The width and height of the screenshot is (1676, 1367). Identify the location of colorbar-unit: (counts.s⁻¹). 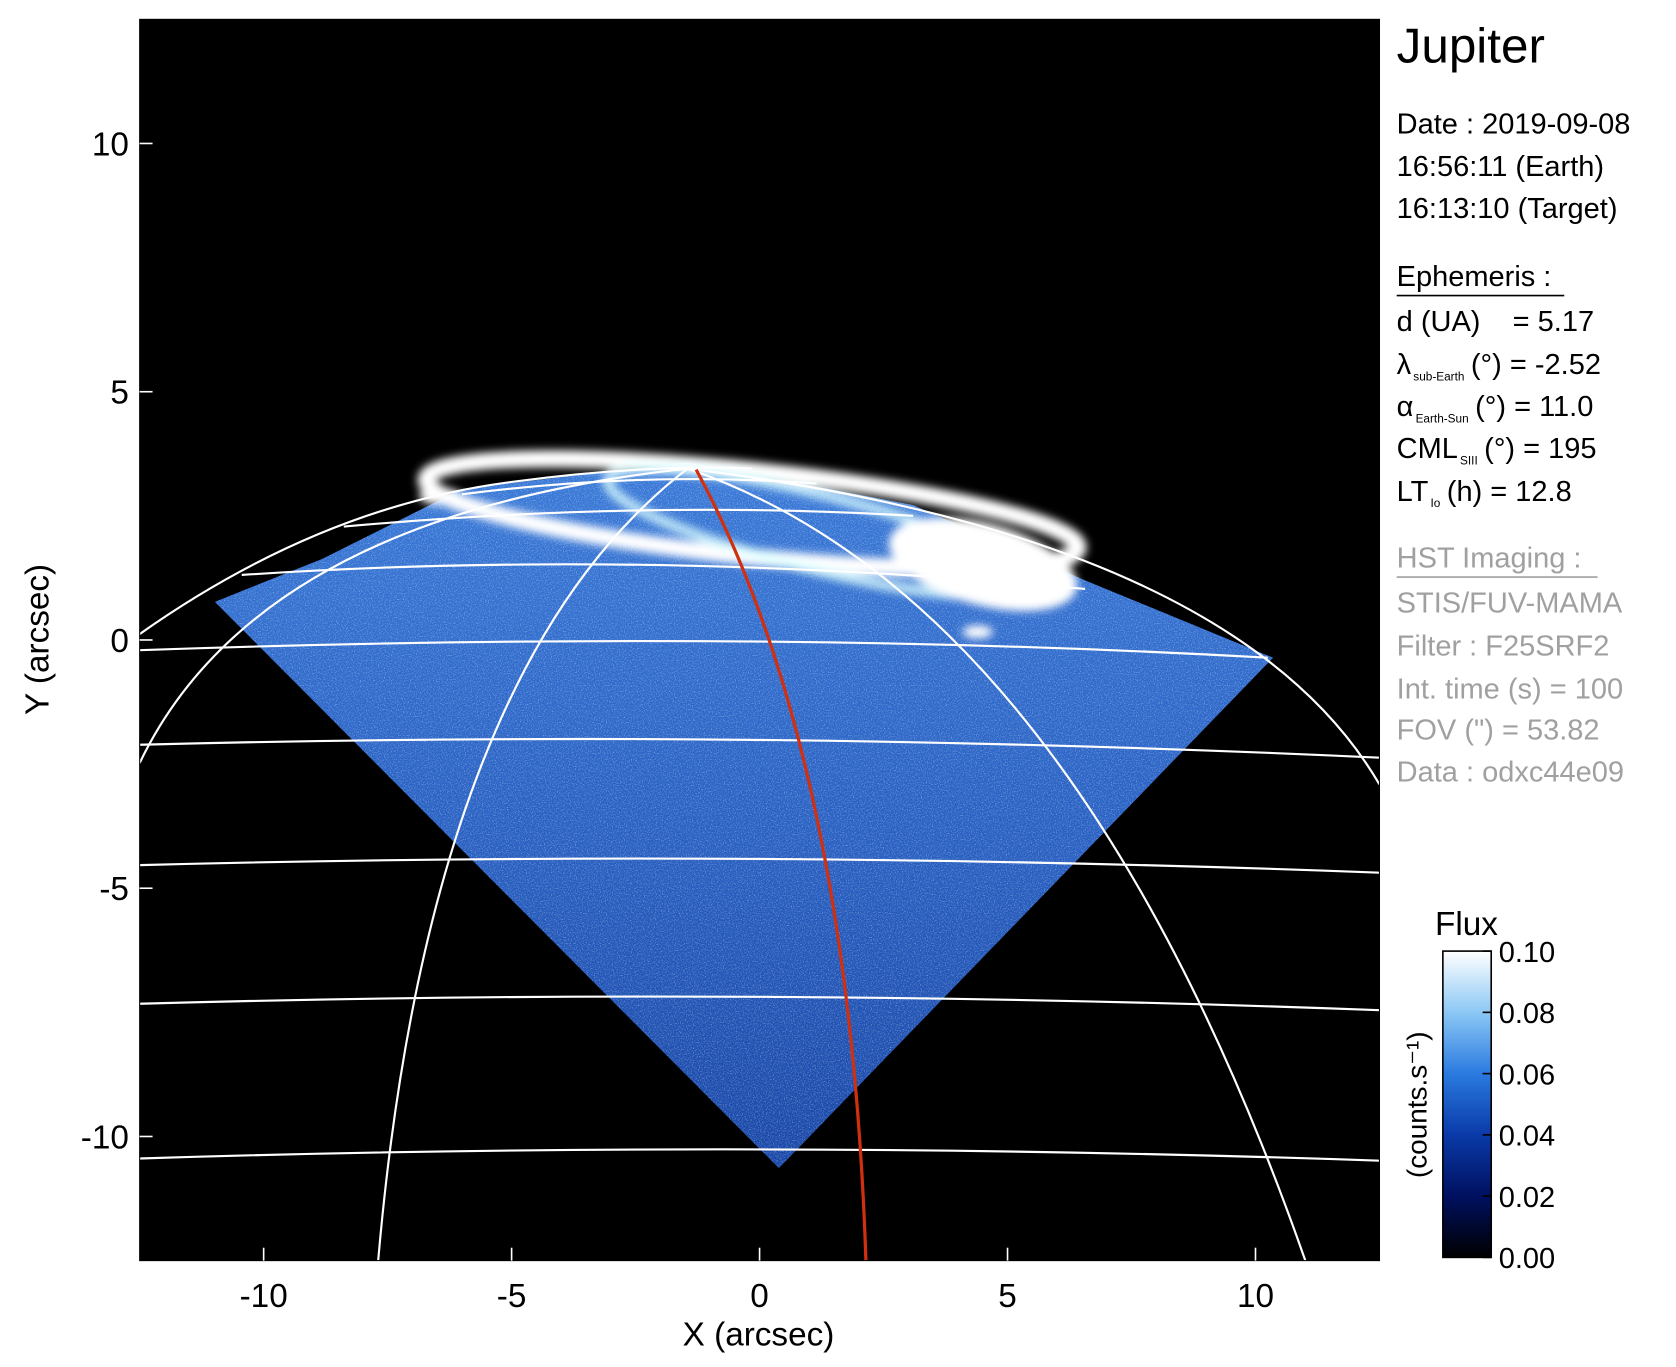
(1417, 1104).